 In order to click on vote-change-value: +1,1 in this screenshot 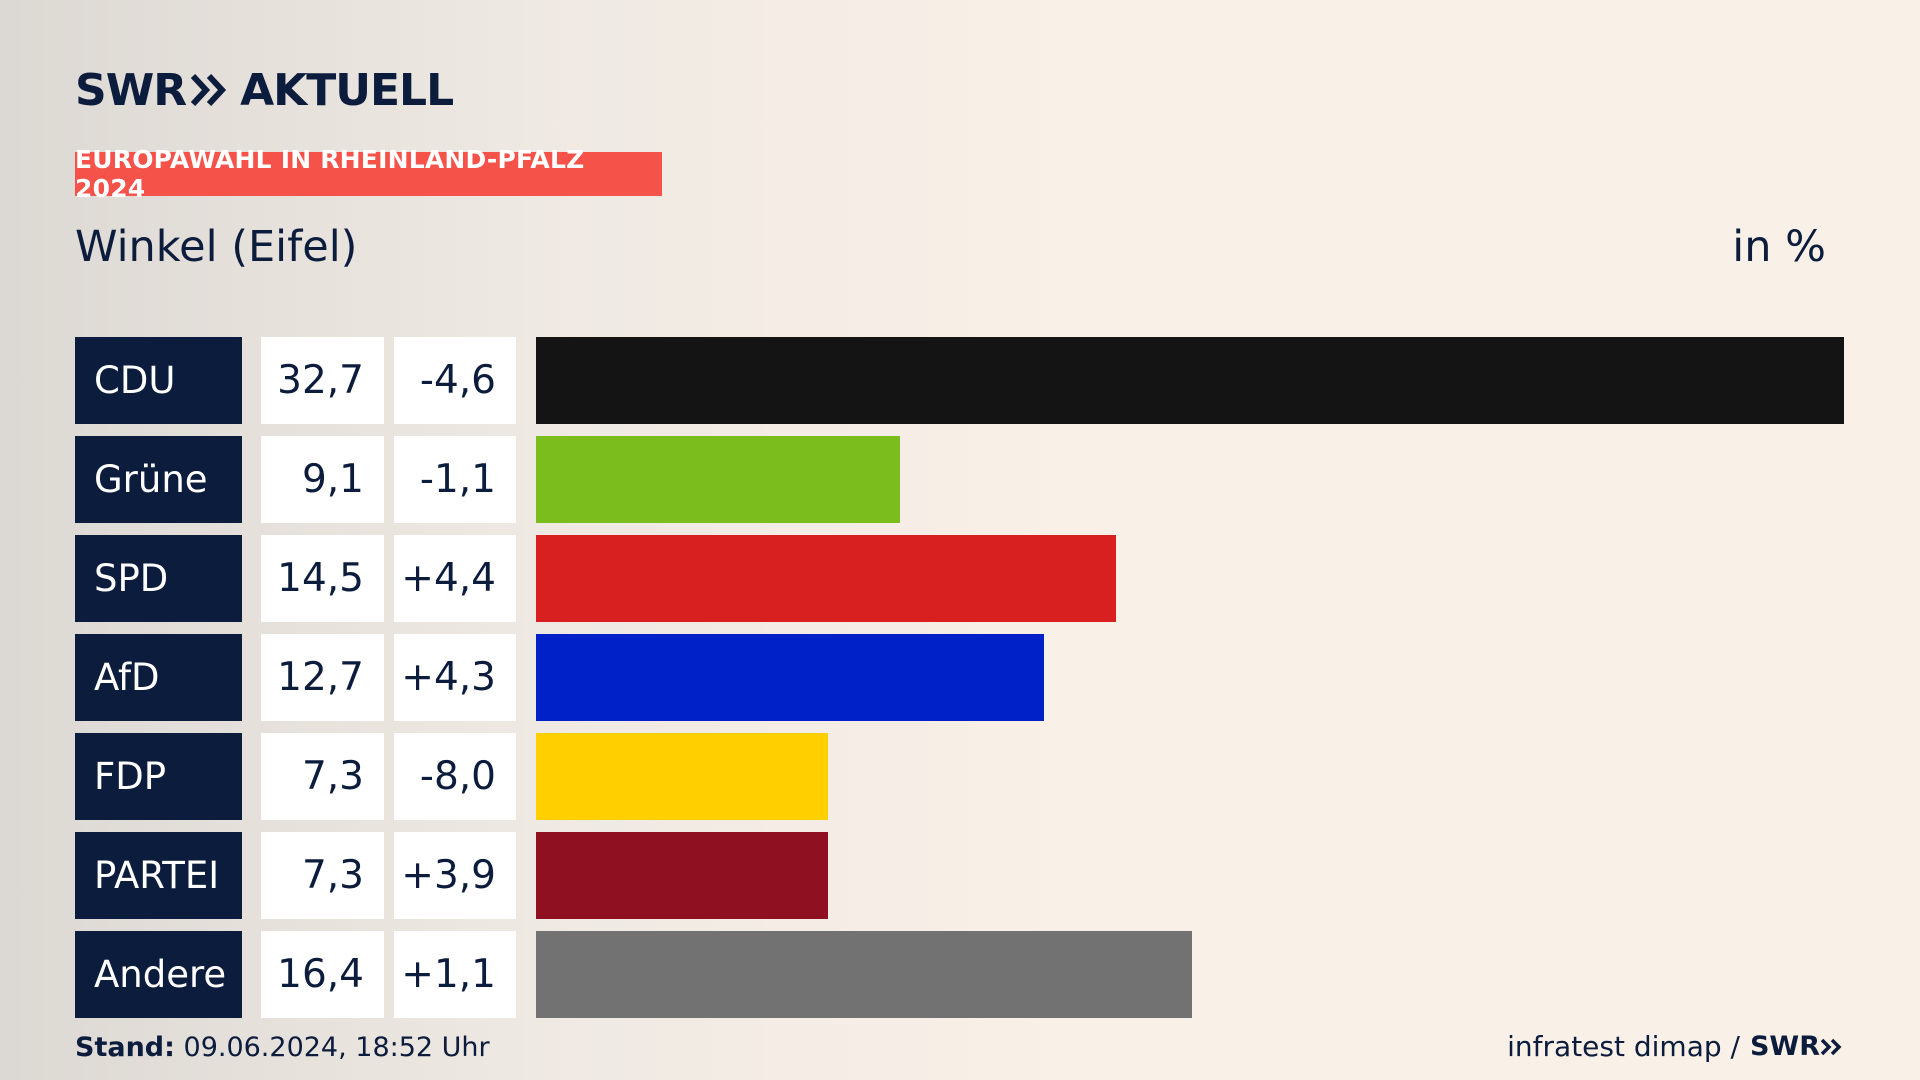, I will do `click(455, 974)`.